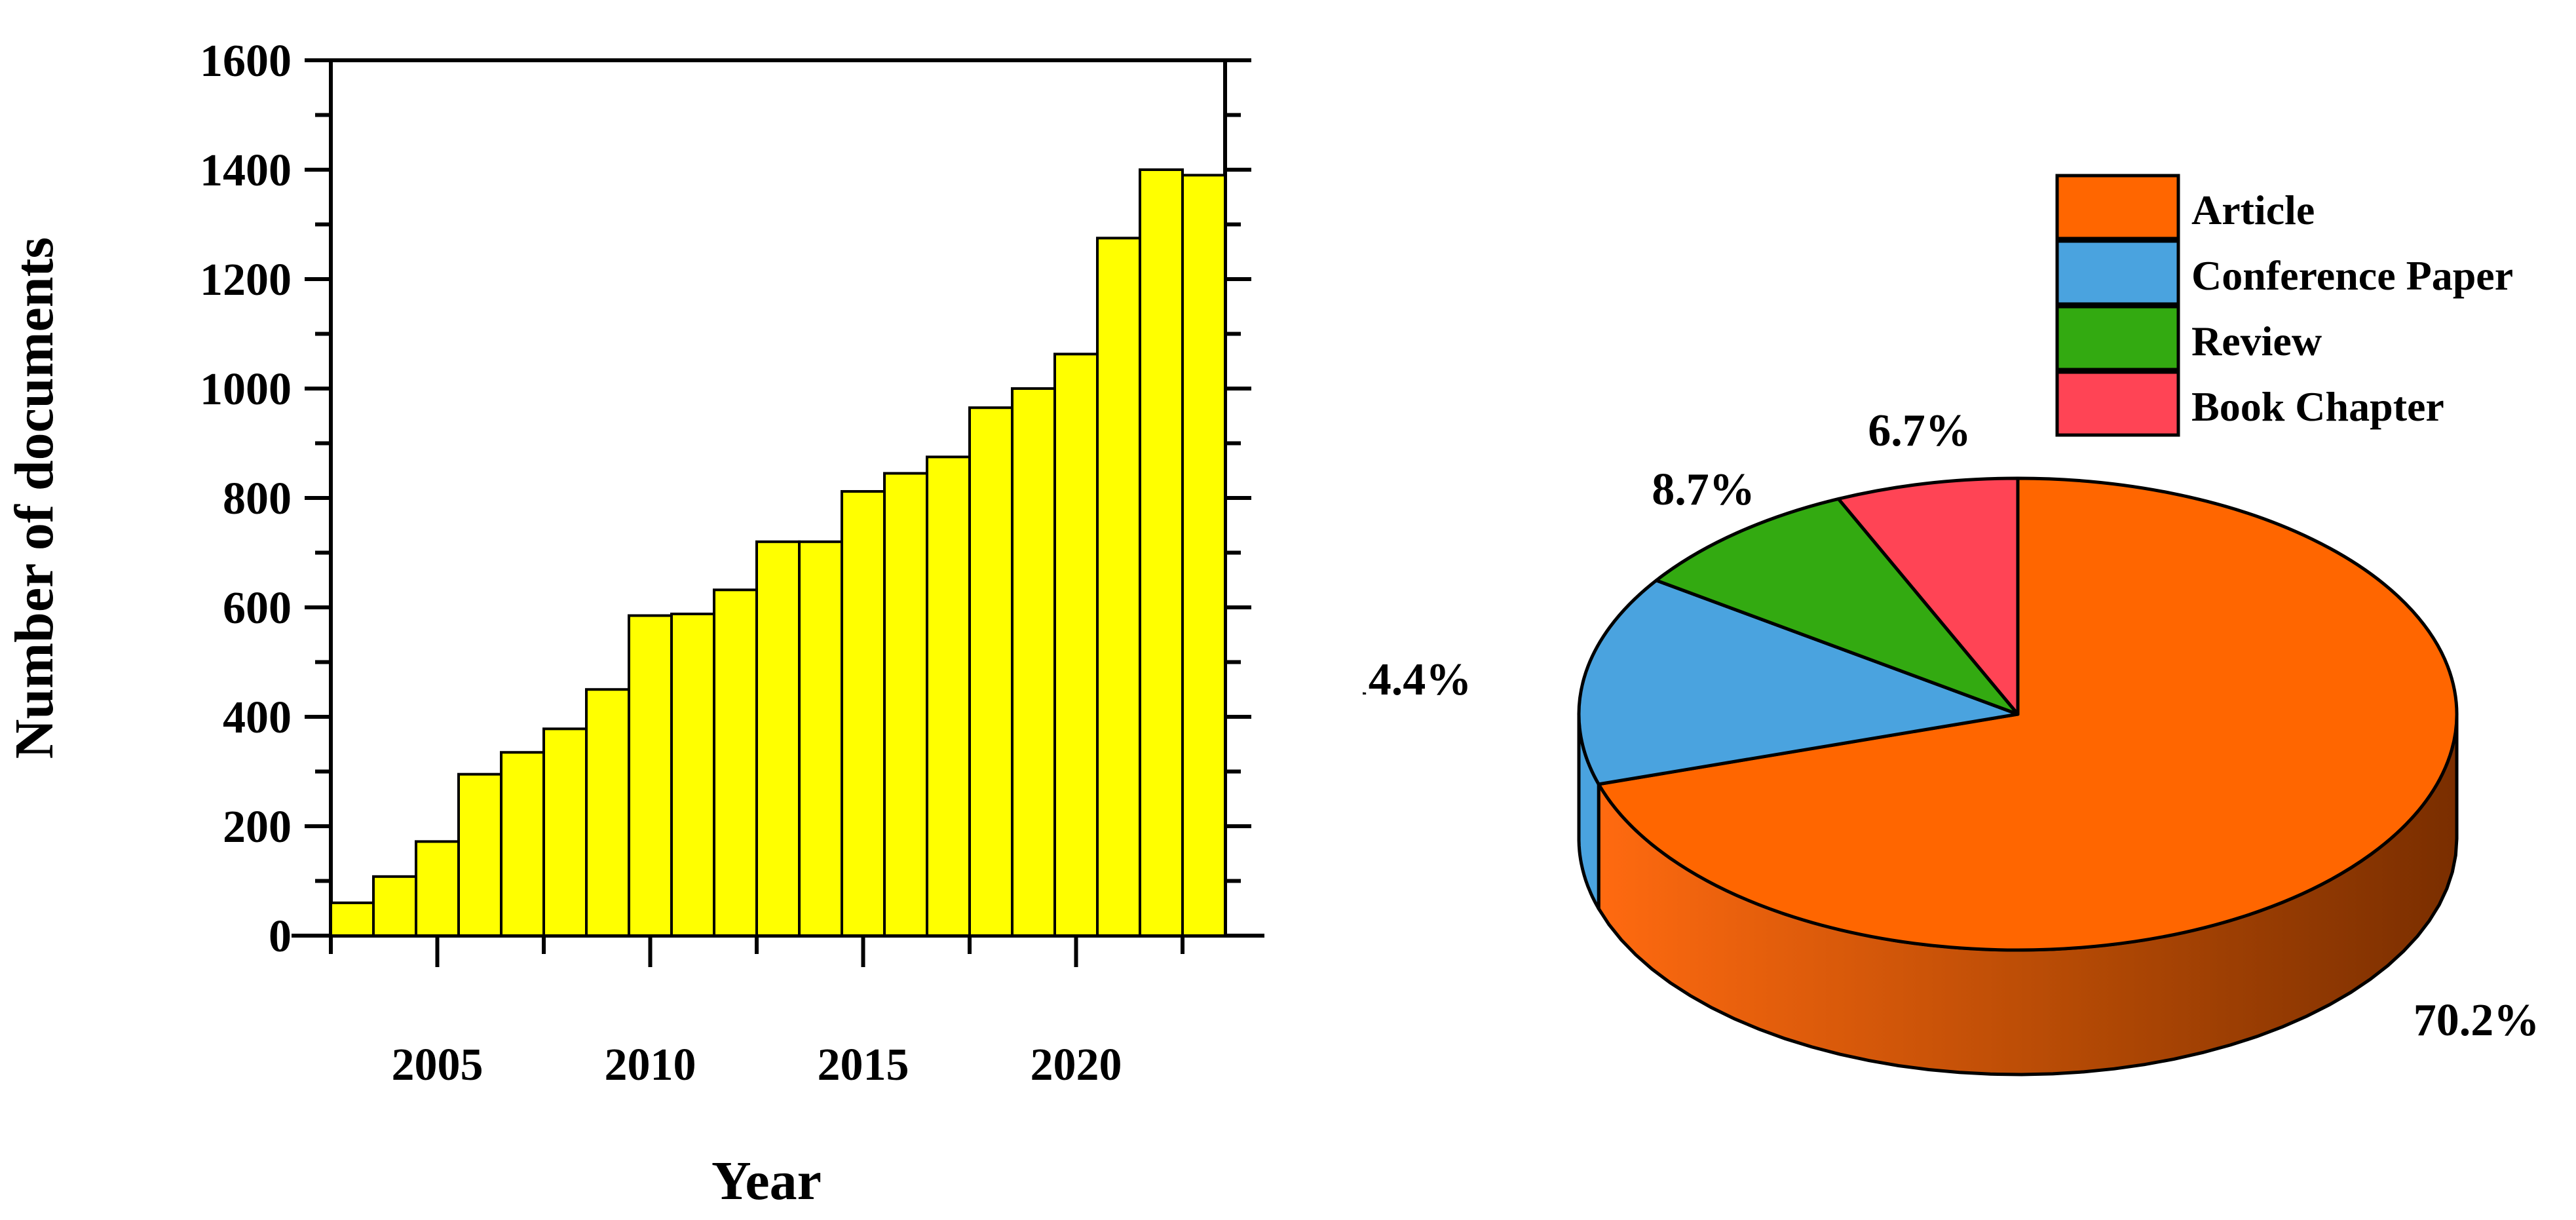 The image size is (2576, 1220). I want to click on y-tick-label: 400, so click(257, 718).